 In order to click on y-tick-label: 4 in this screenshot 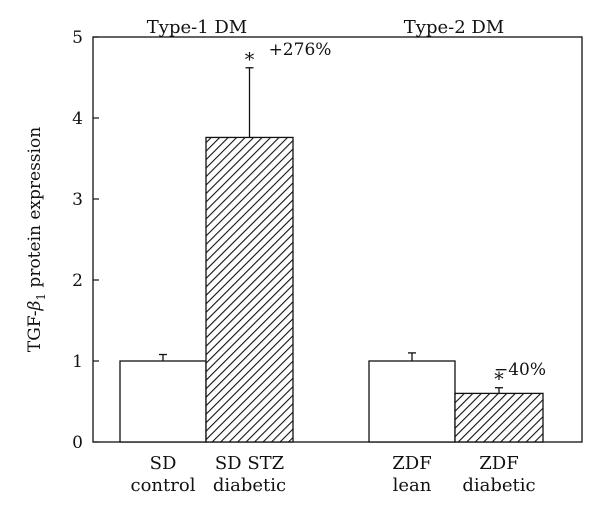, I will do `click(77, 119)`.